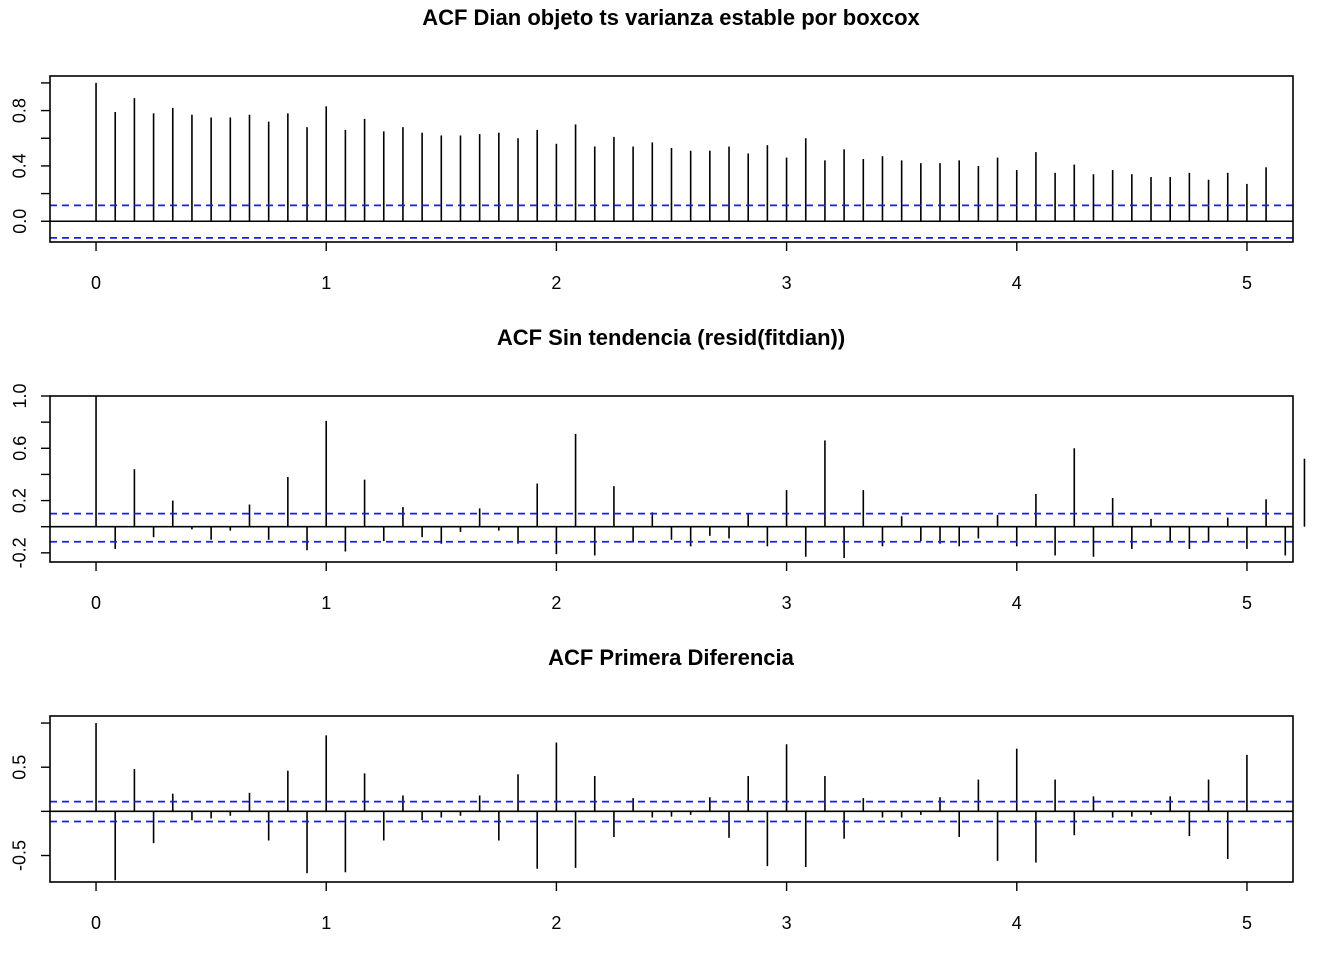 The width and height of the screenshot is (1344, 965). Describe the element at coordinates (20, 552) in the screenshot. I see `y-tick-label: -0.2` at that location.